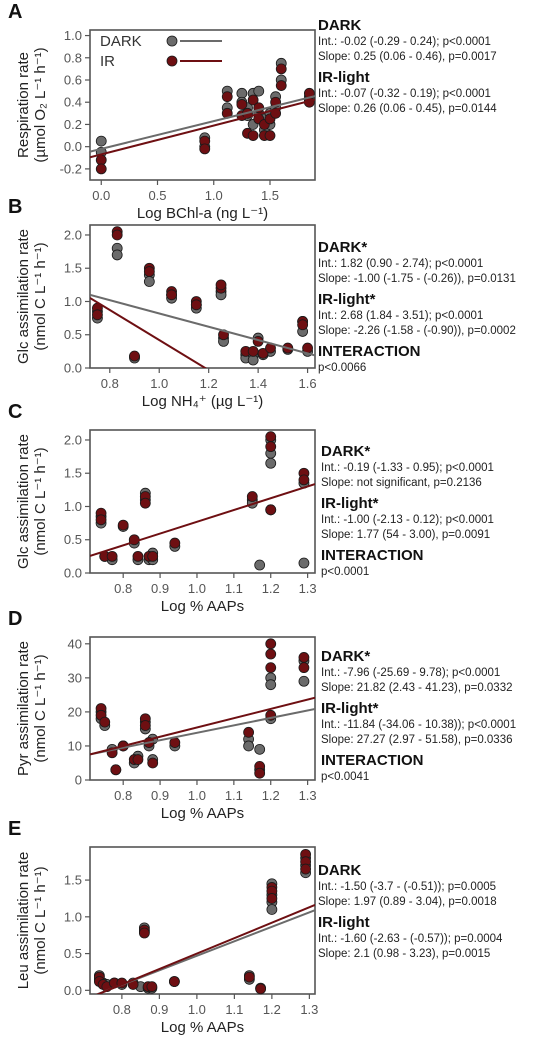 The height and width of the screenshot is (1048, 555). I want to click on stat-line: p<0.0041, so click(345, 777).